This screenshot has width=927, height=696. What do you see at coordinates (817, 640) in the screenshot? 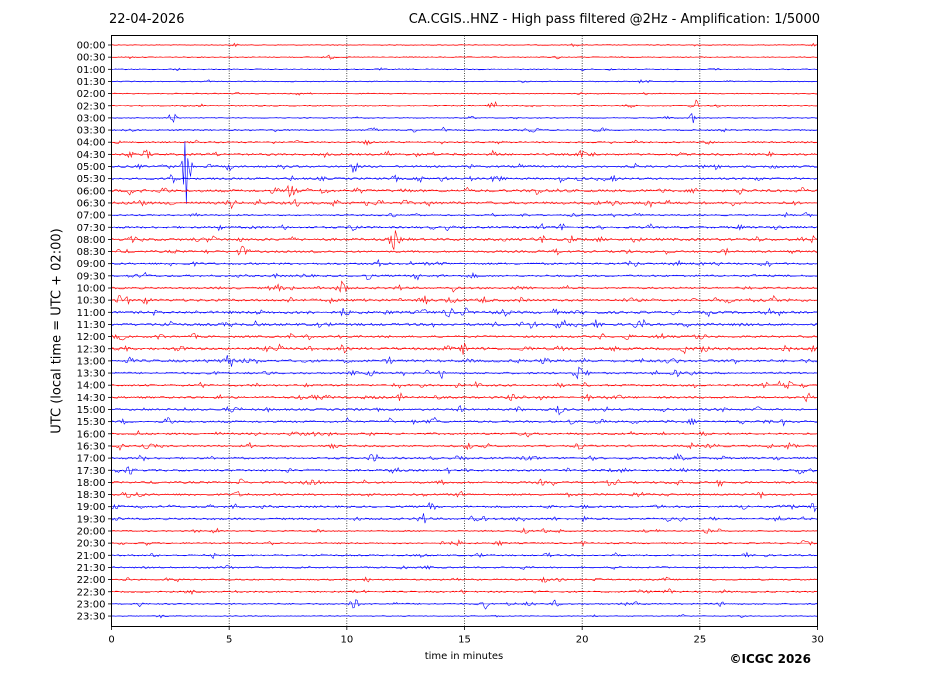
I see `xtick-label: 30` at bounding box center [817, 640].